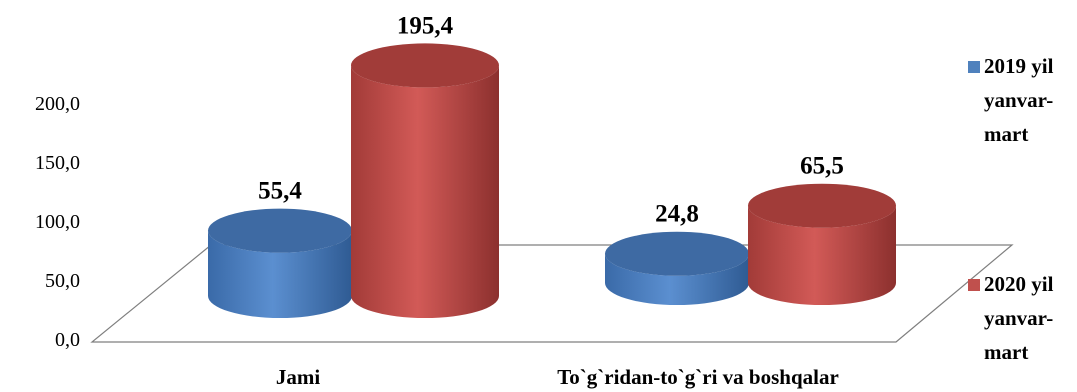  What do you see at coordinates (67, 340) in the screenshot?
I see `y-tick-label-0: 0,0` at bounding box center [67, 340].